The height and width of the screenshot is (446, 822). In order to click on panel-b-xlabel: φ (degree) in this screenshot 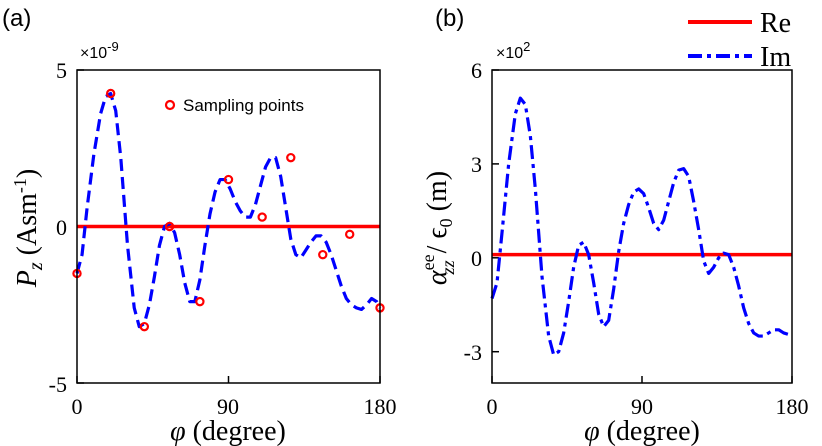, I will do `click(642, 431)`.